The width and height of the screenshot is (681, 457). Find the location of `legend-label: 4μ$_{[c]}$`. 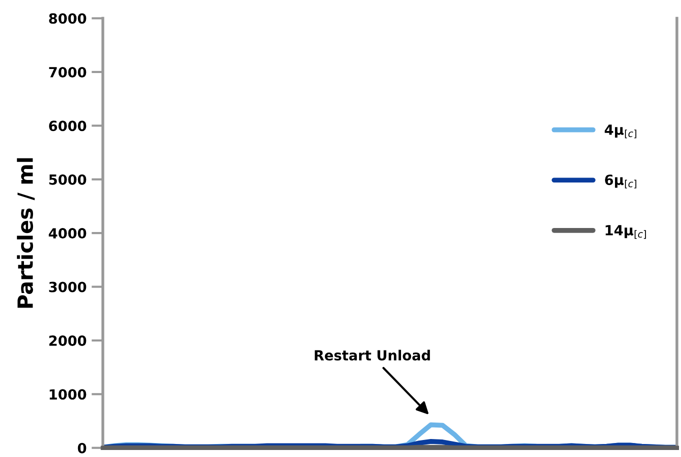

legend-label: 4μ$_{[c]}$ is located at coordinates (620, 131).